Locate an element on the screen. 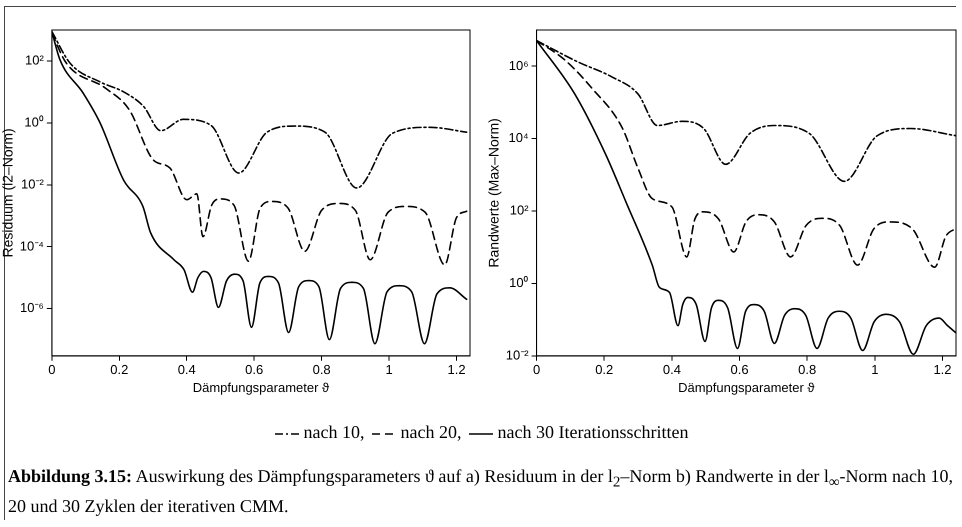  y-tick-label: 10⁻⁶ is located at coordinates (32, 308).